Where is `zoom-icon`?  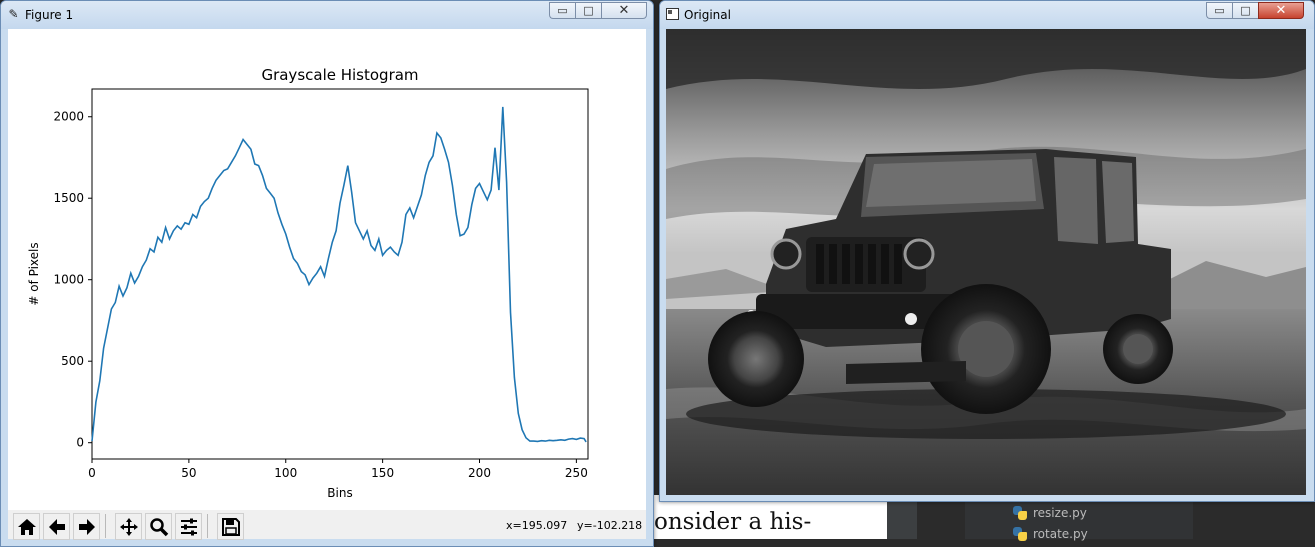
zoom-icon is located at coordinates (158, 526).